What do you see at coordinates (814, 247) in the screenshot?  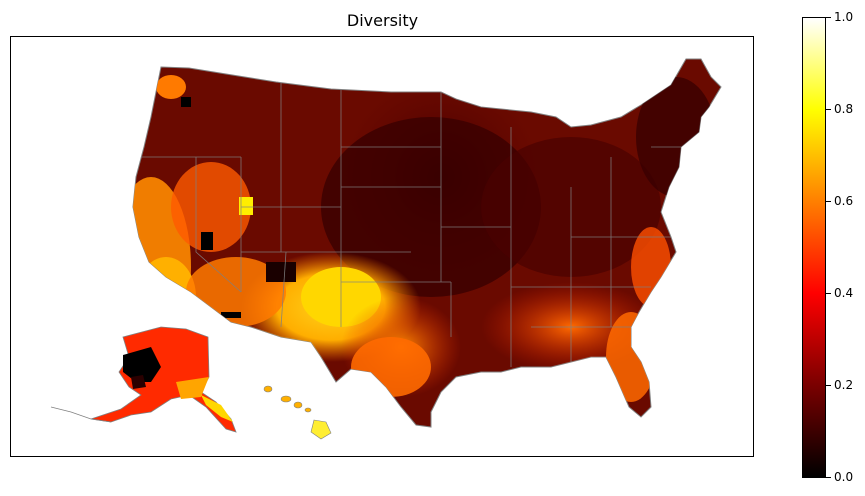 I see `colorbar` at bounding box center [814, 247].